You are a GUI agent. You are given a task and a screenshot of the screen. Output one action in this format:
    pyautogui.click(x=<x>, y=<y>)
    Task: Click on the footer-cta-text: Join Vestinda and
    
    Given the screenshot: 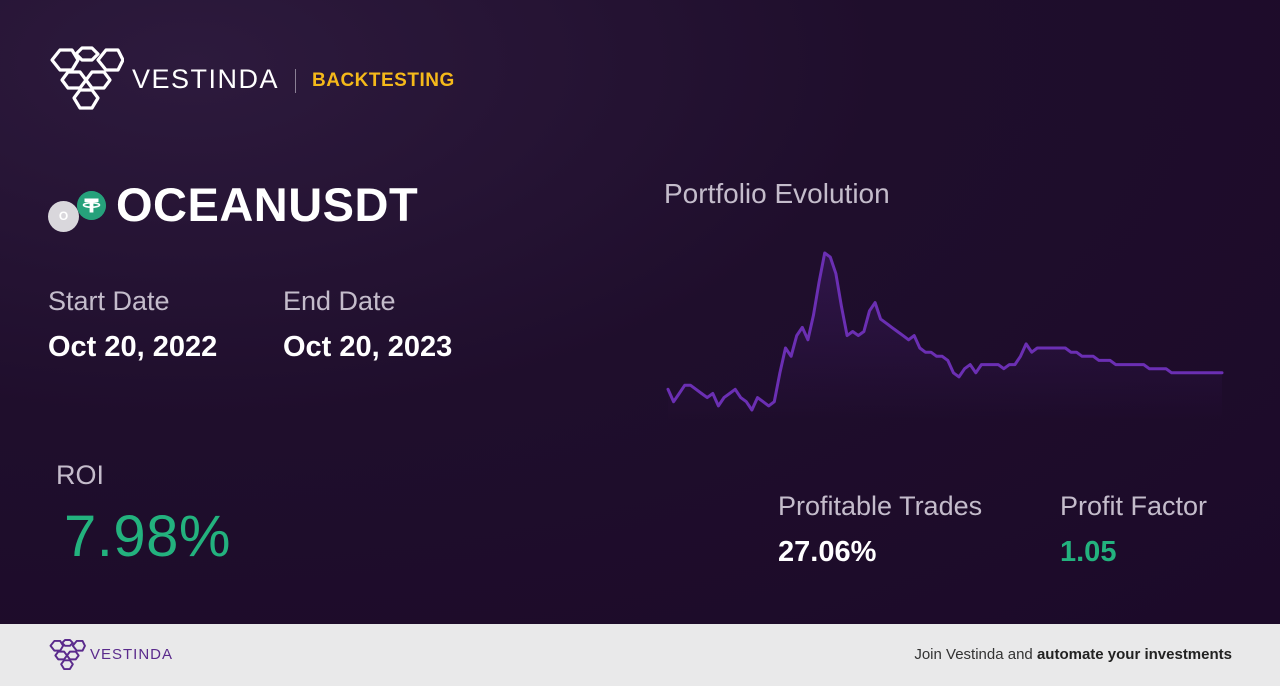 What is the action you would take?
    pyautogui.click(x=975, y=654)
    